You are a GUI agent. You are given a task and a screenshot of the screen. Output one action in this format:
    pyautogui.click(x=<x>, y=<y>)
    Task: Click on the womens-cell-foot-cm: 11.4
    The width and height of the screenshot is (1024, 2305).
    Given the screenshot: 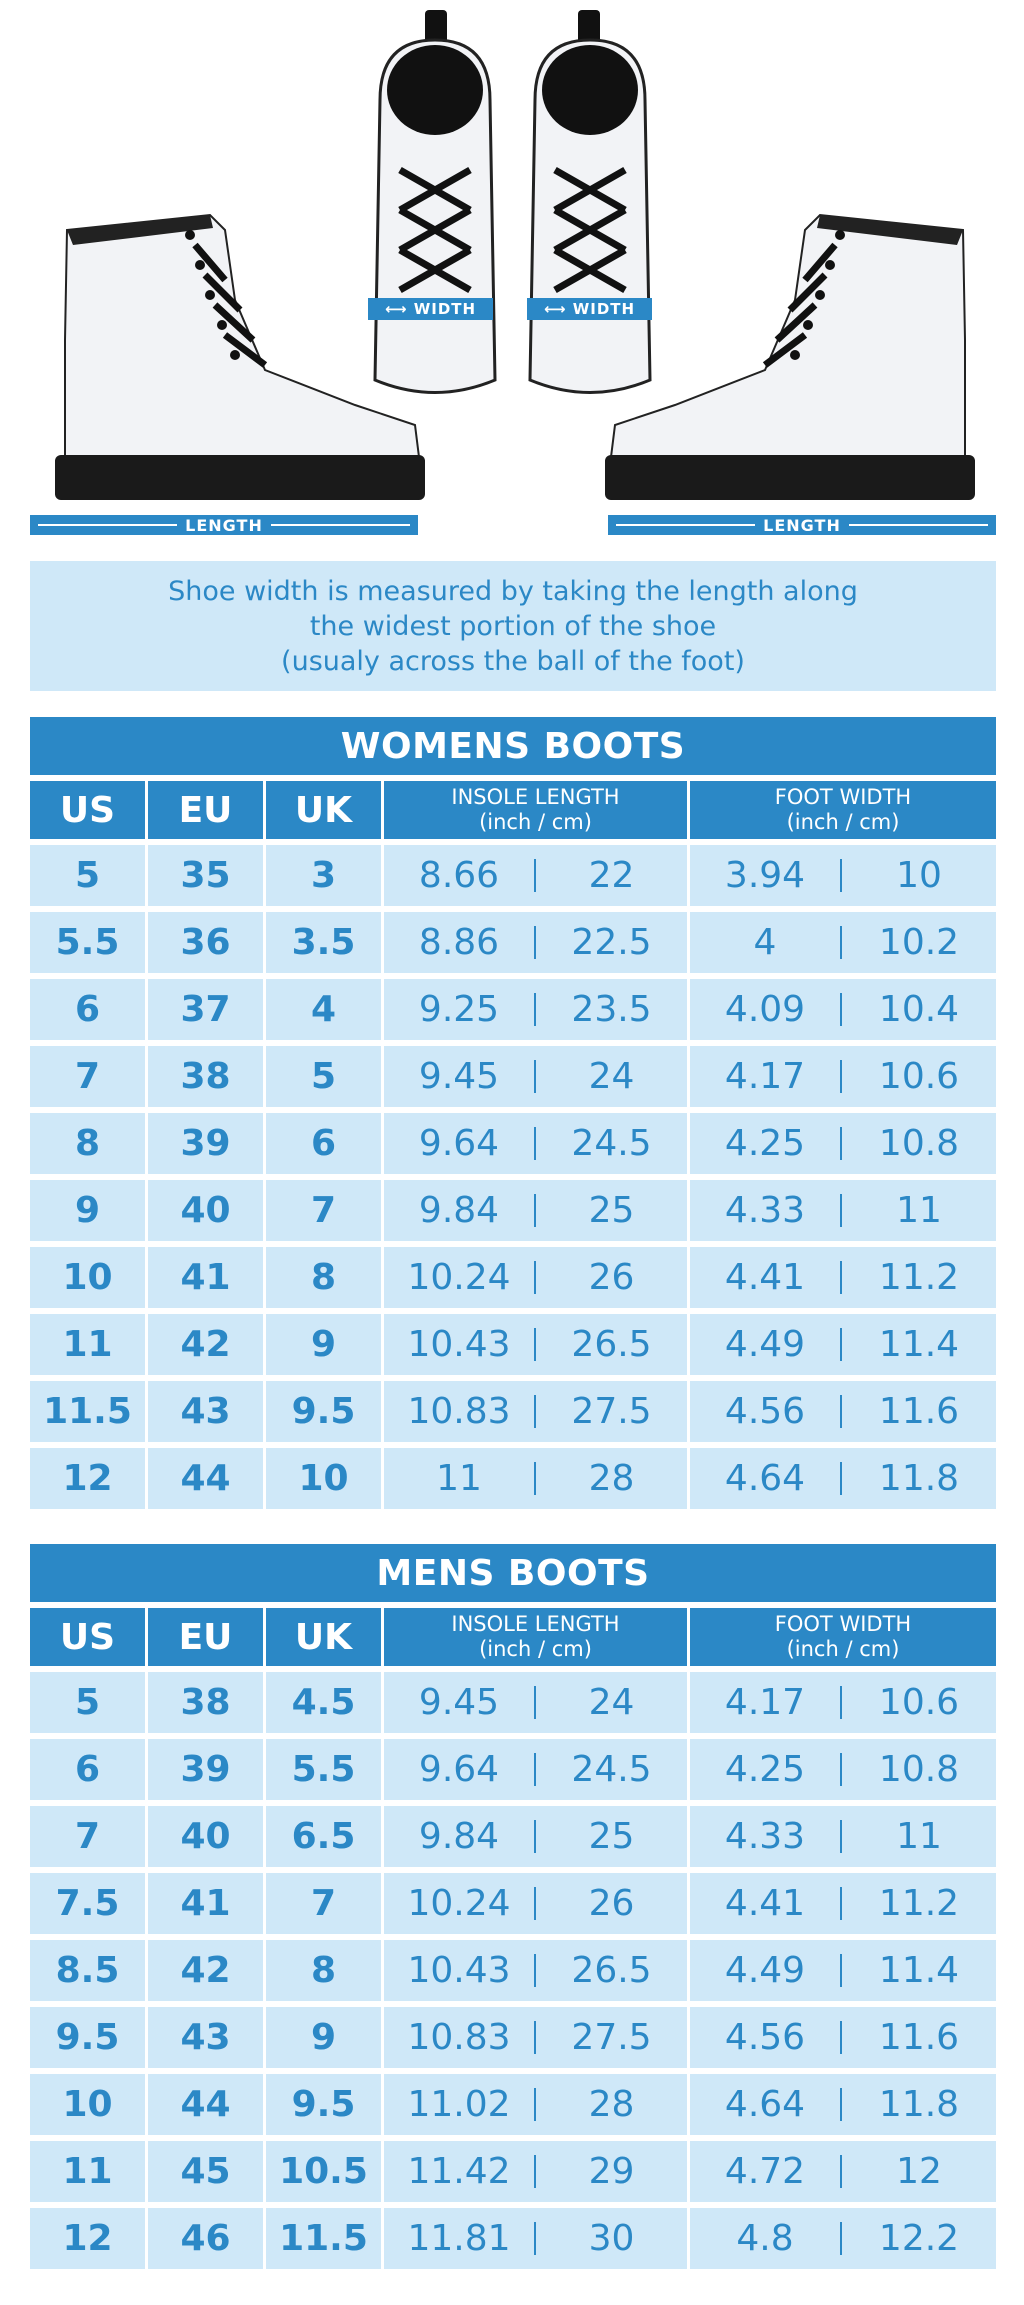 What is the action you would take?
    pyautogui.click(x=919, y=1344)
    